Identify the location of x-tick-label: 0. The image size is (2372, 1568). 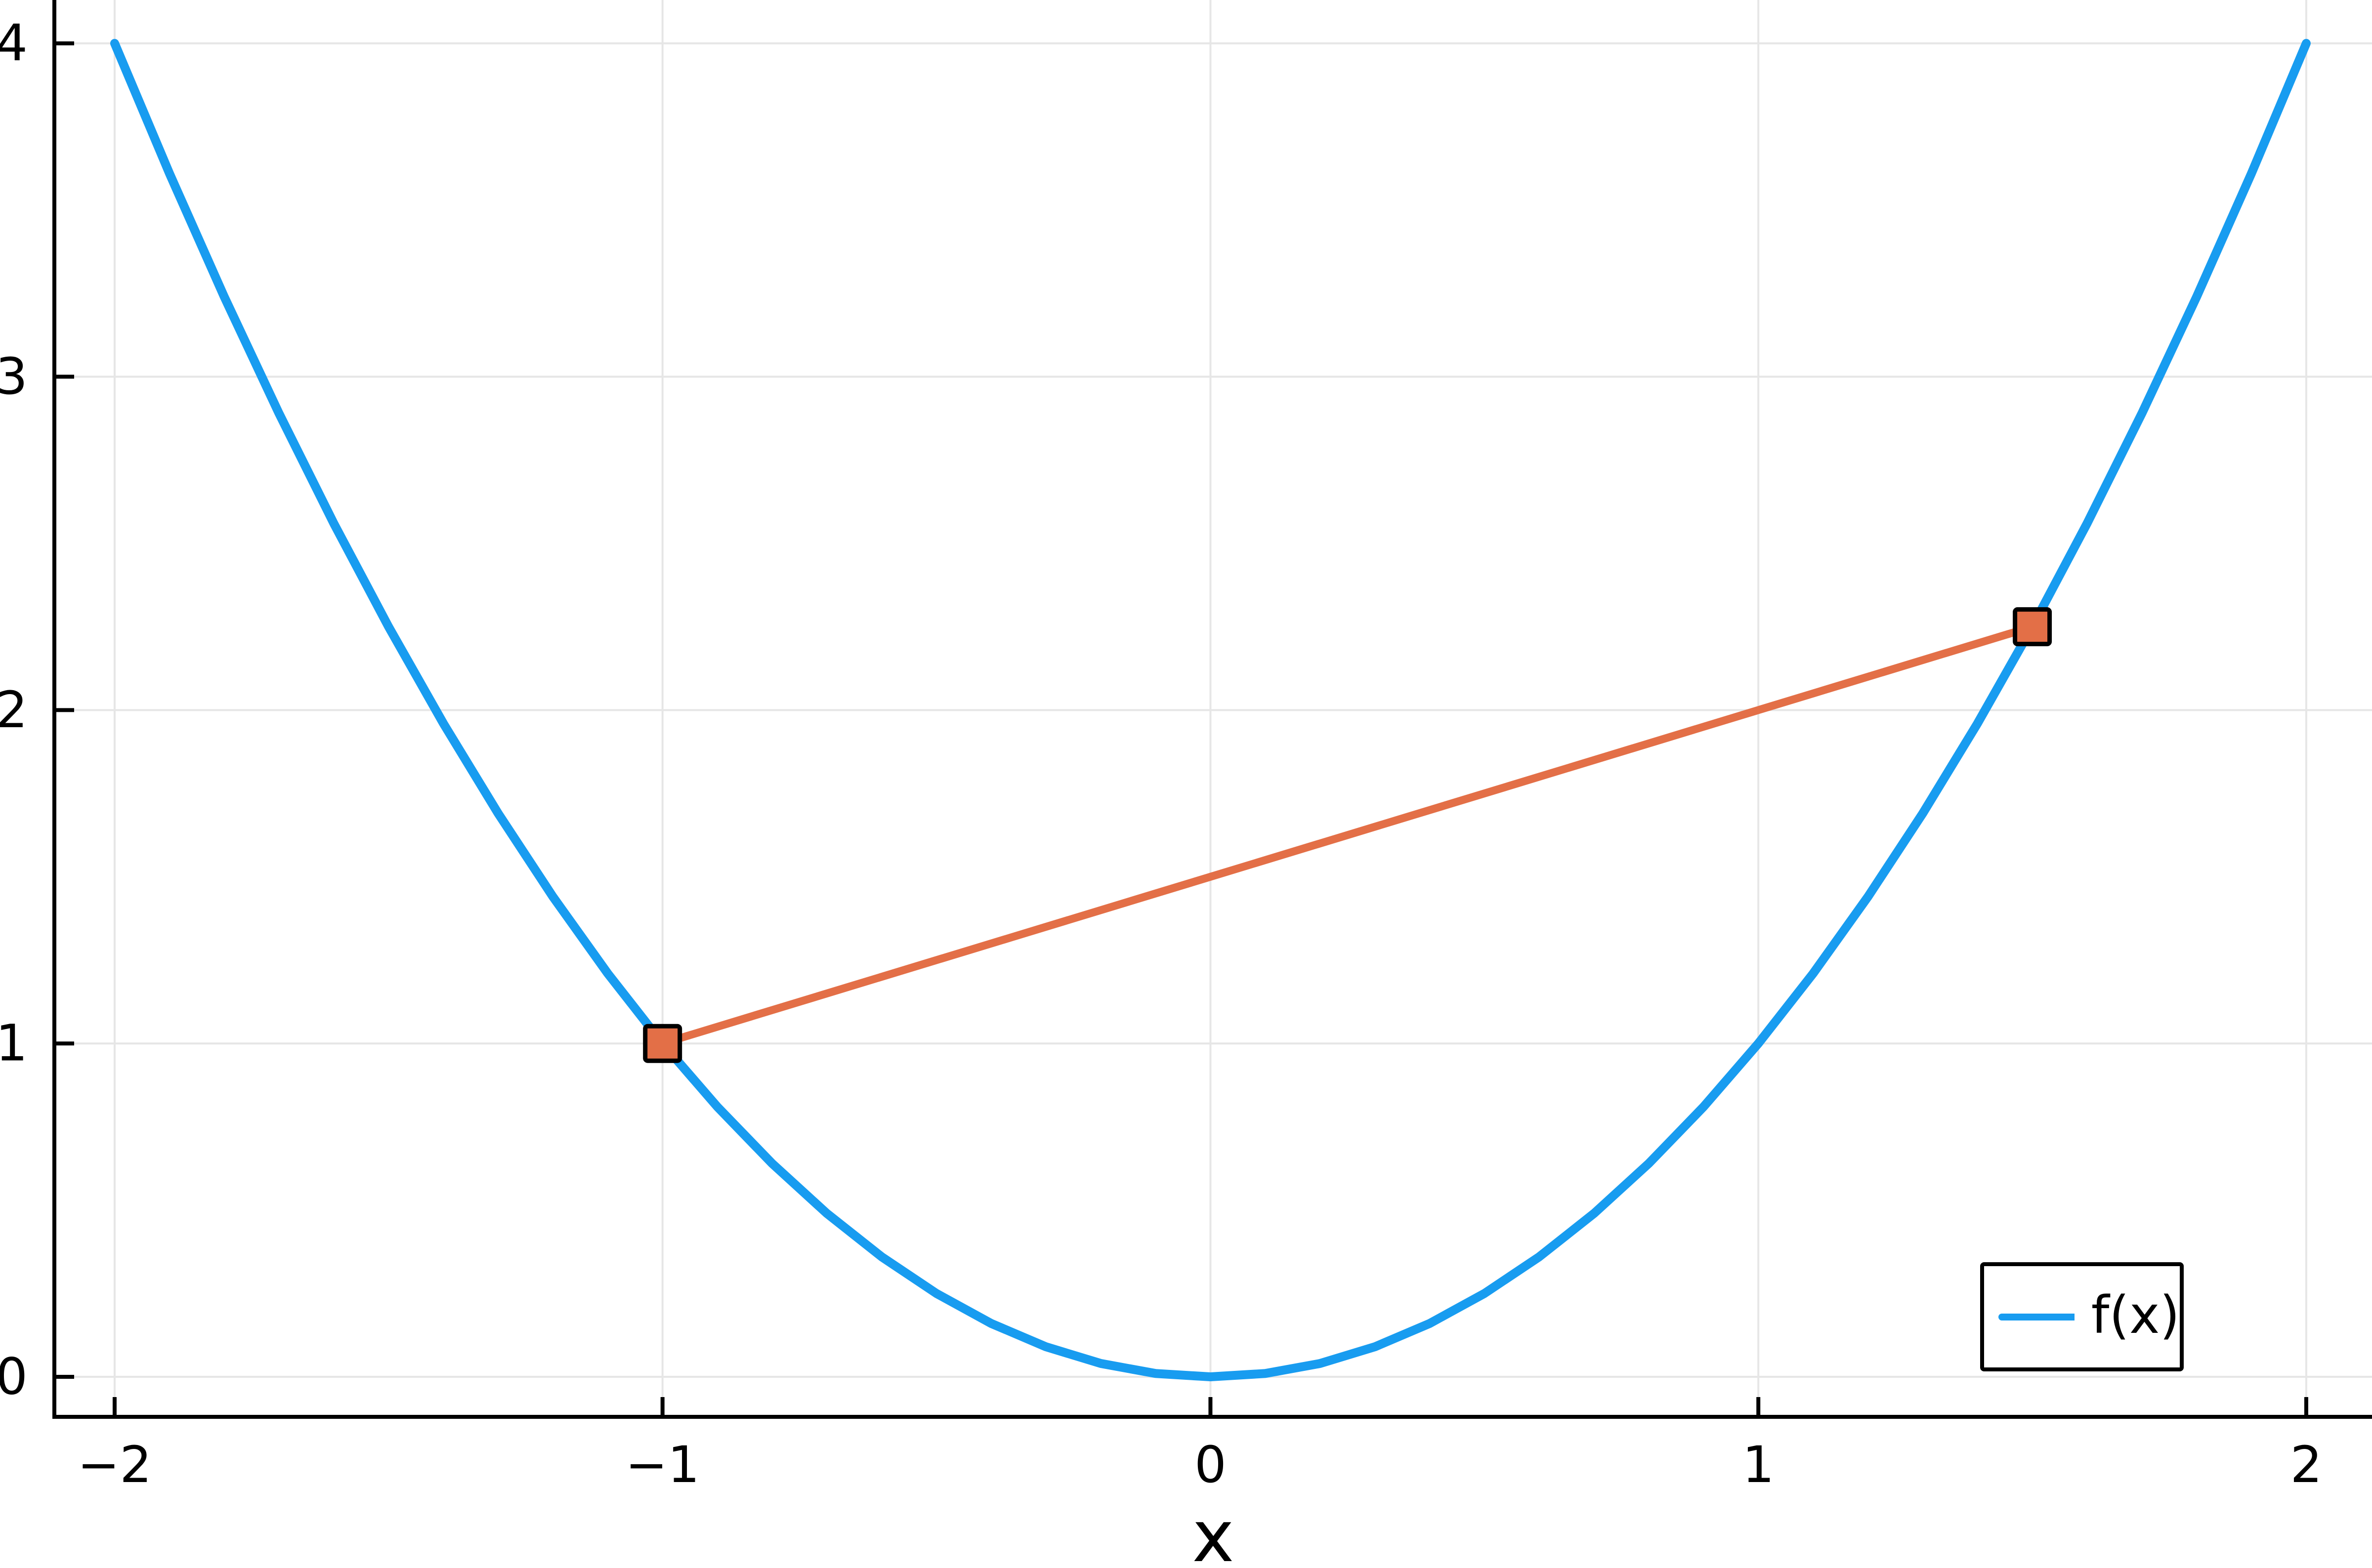
(1210, 1465).